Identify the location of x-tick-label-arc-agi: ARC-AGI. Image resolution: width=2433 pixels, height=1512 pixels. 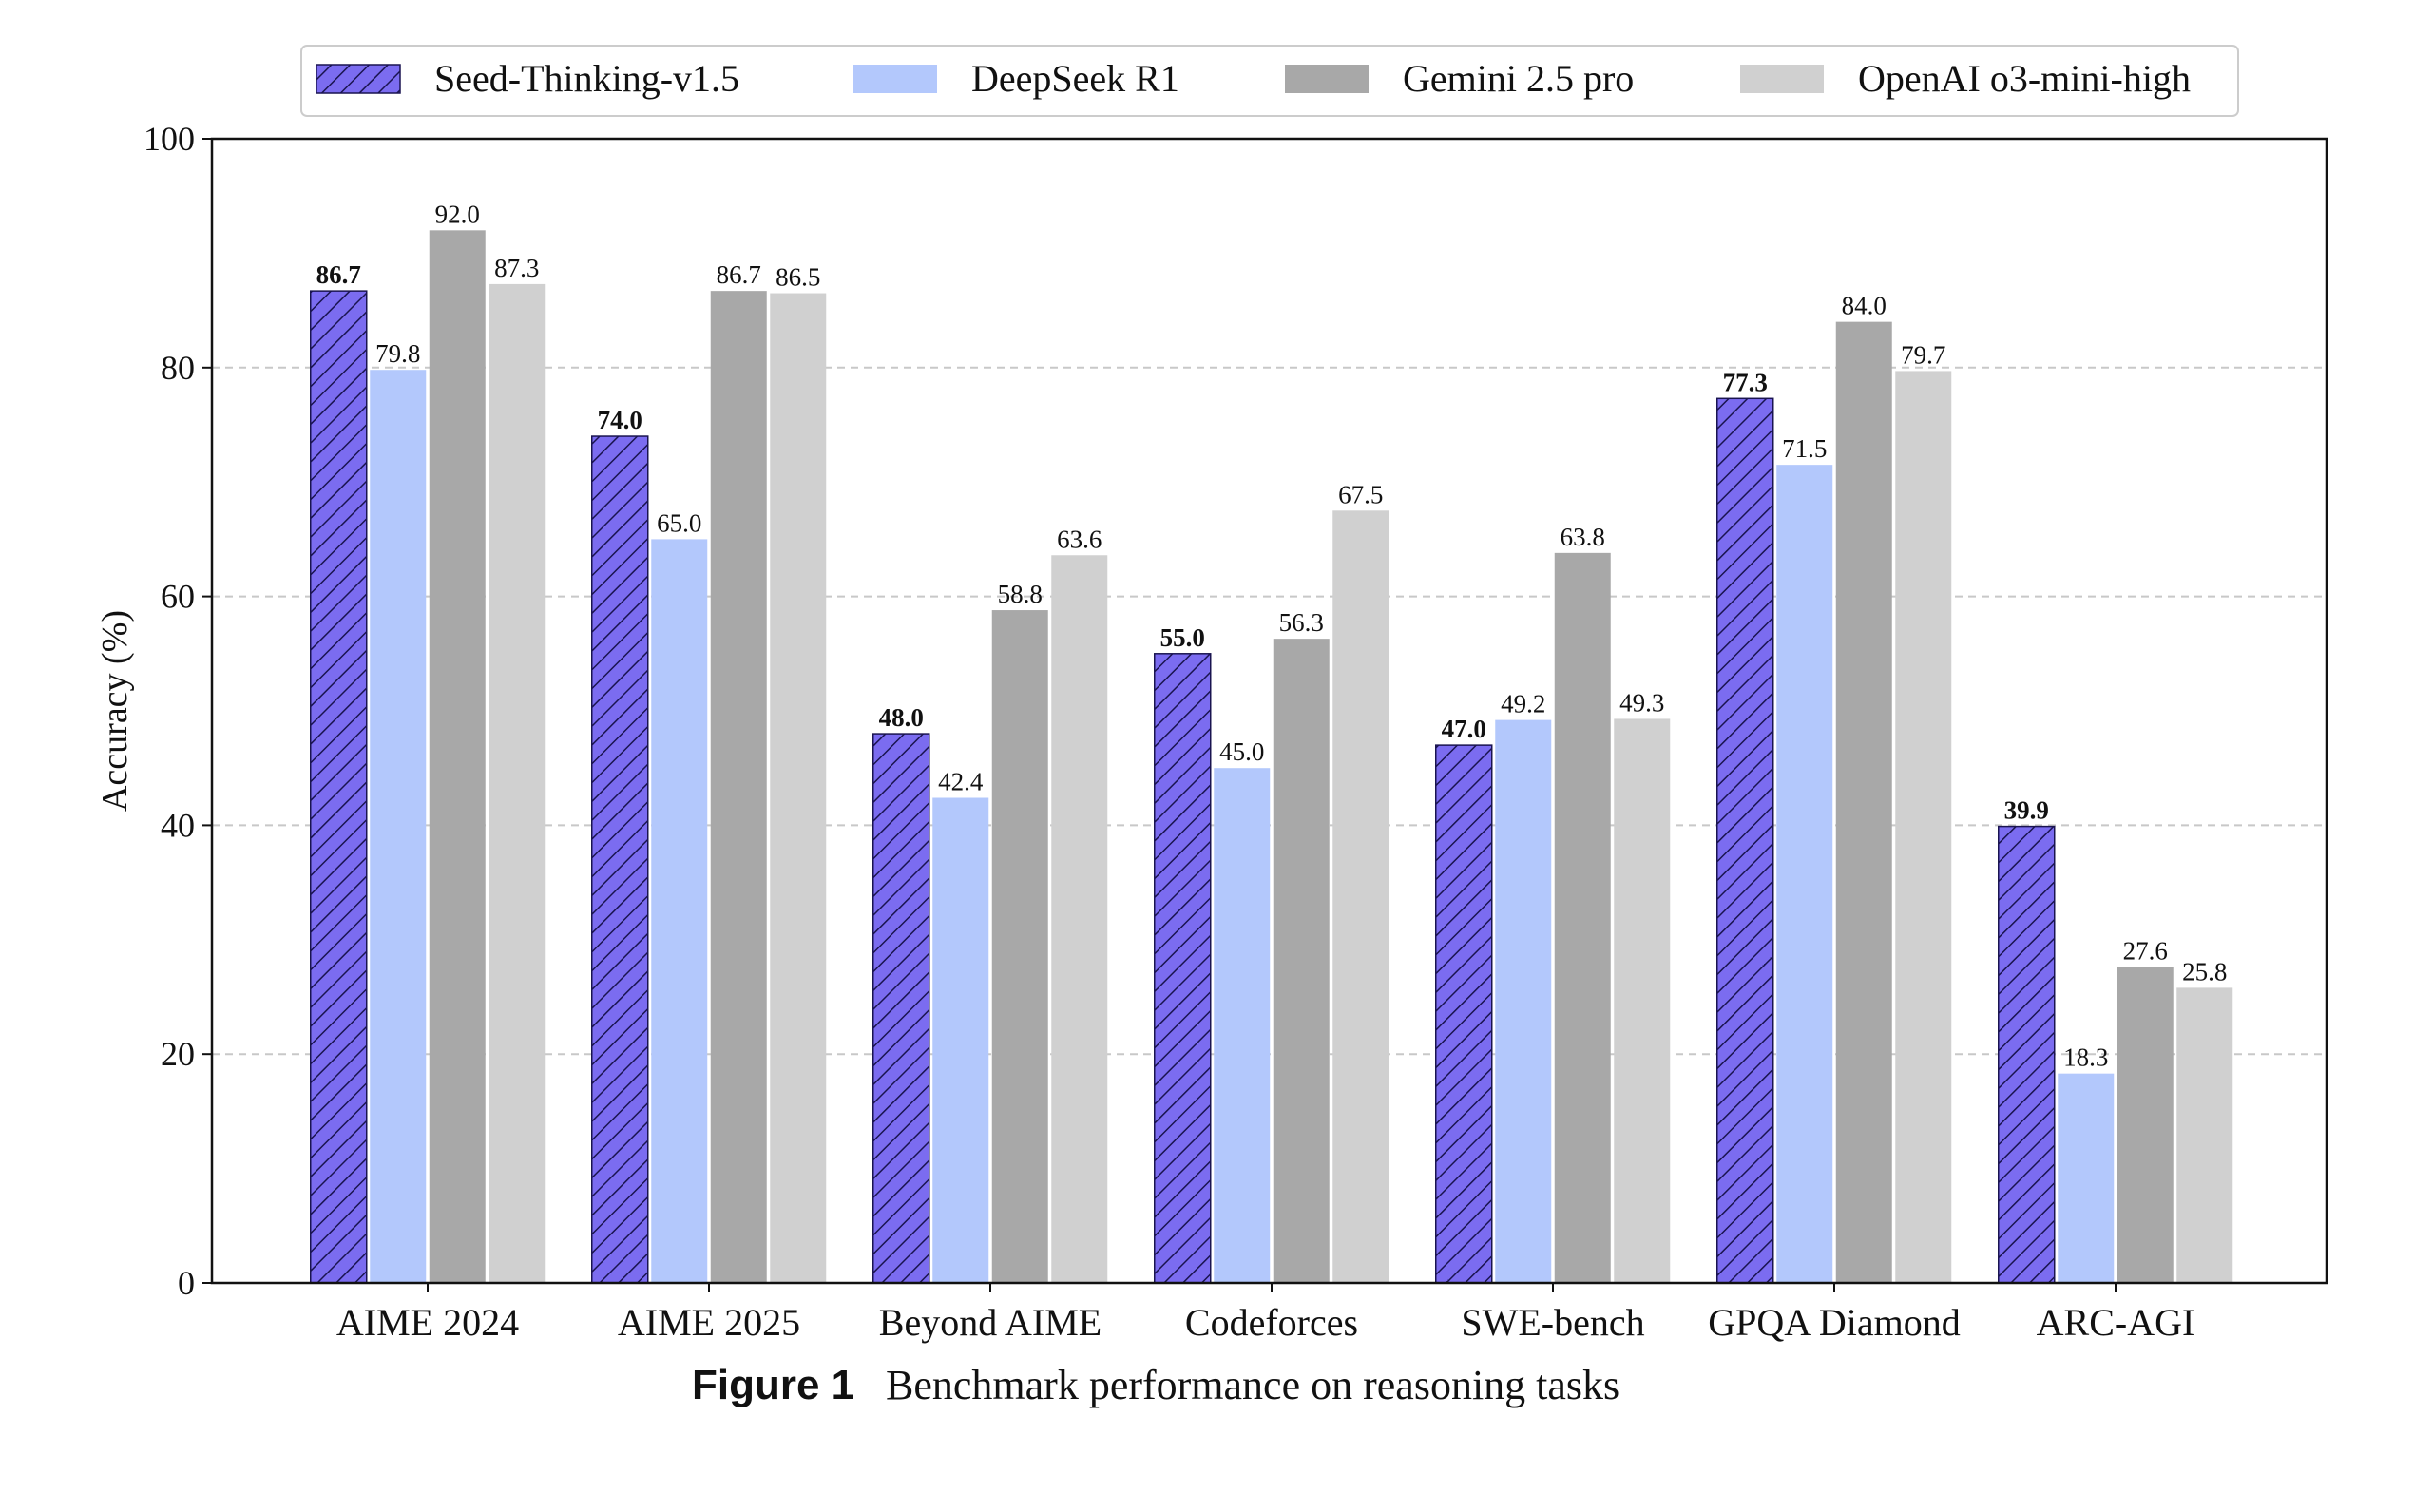
(2116, 1322).